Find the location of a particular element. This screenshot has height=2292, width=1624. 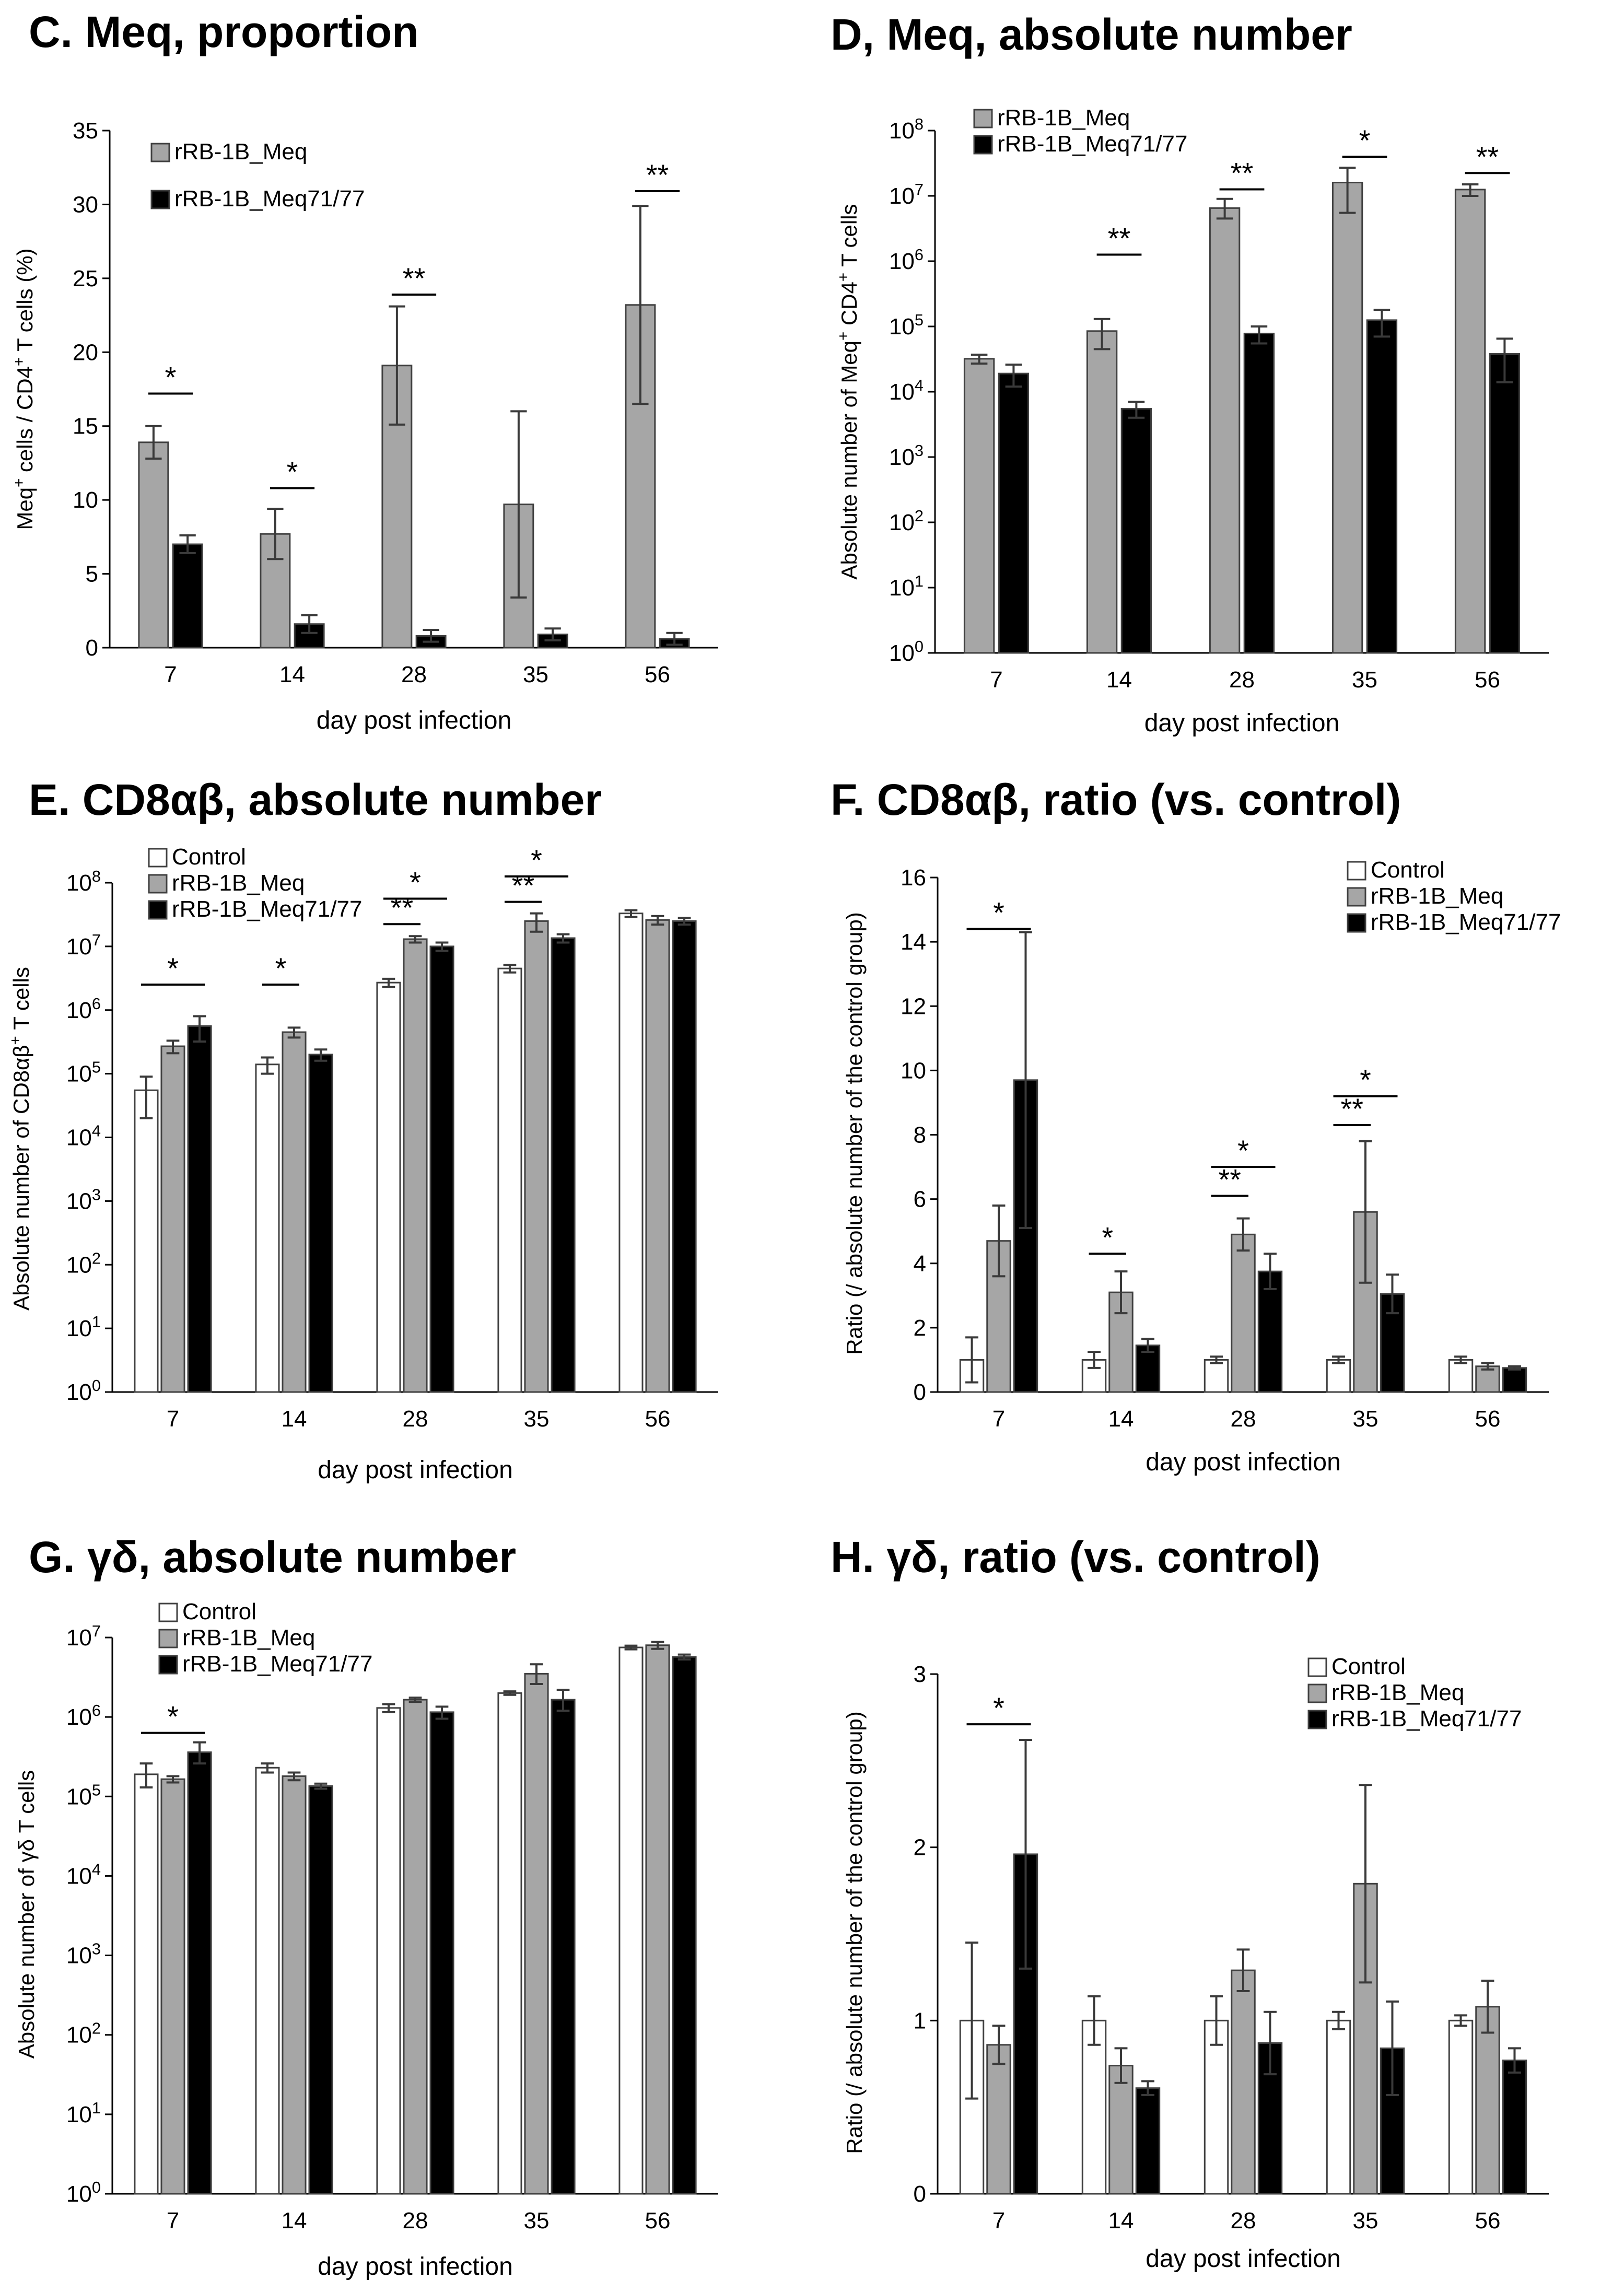

y-tick-label: 4 is located at coordinates (920, 1264).